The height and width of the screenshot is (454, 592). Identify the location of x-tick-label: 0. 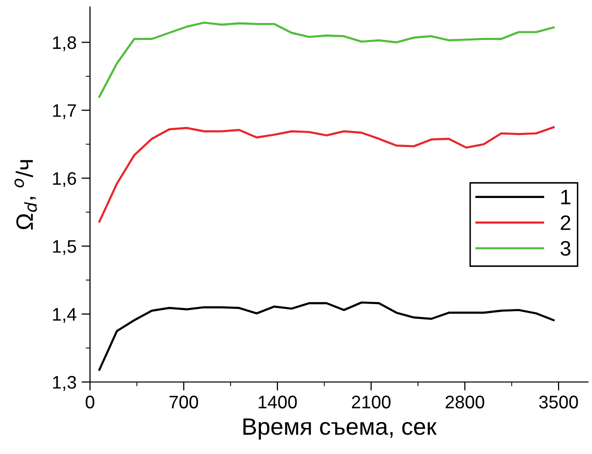
(90, 402).